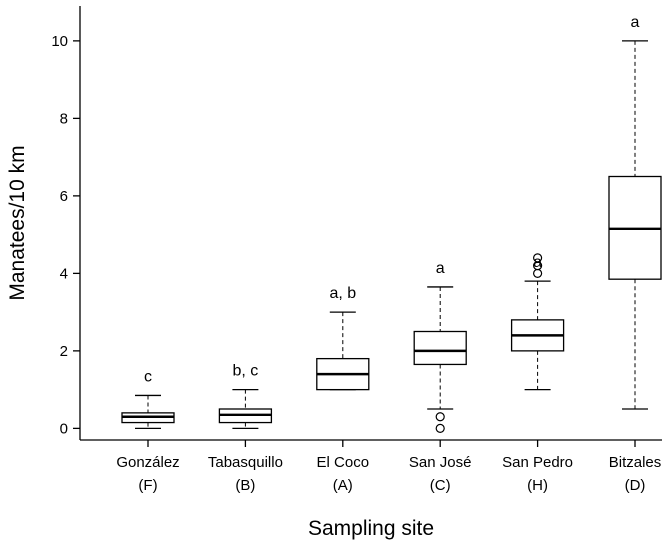 The image size is (671, 543). What do you see at coordinates (371, 528) in the screenshot?
I see `x-axis-title: Sampling site` at bounding box center [371, 528].